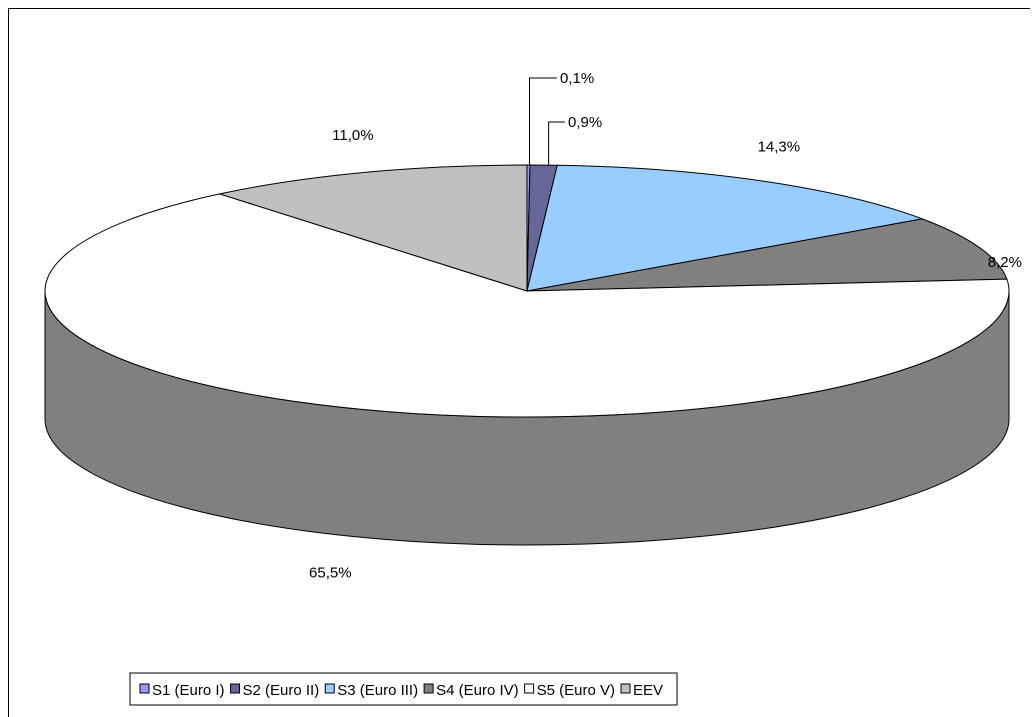 The image size is (1032, 717). I want to click on legend-label-0: S1 (Euro I), so click(188, 690).